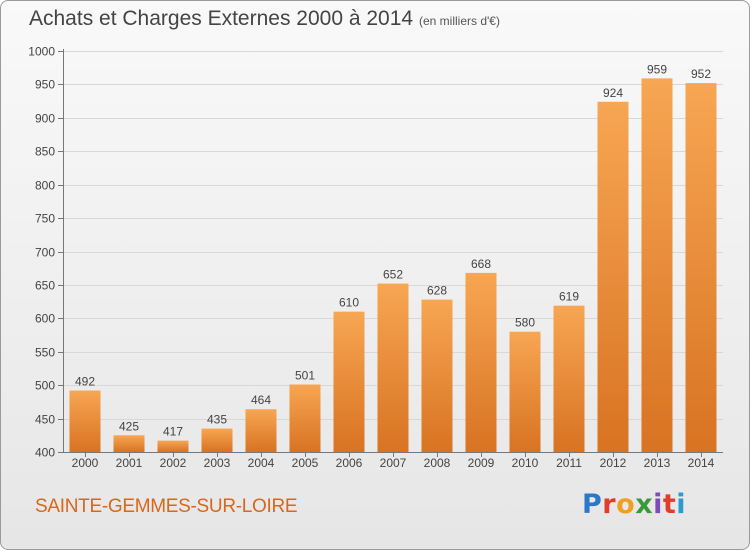 Image resolution: width=750 pixels, height=550 pixels. What do you see at coordinates (261, 463) in the screenshot?
I see `x-tick-label: 2004` at bounding box center [261, 463].